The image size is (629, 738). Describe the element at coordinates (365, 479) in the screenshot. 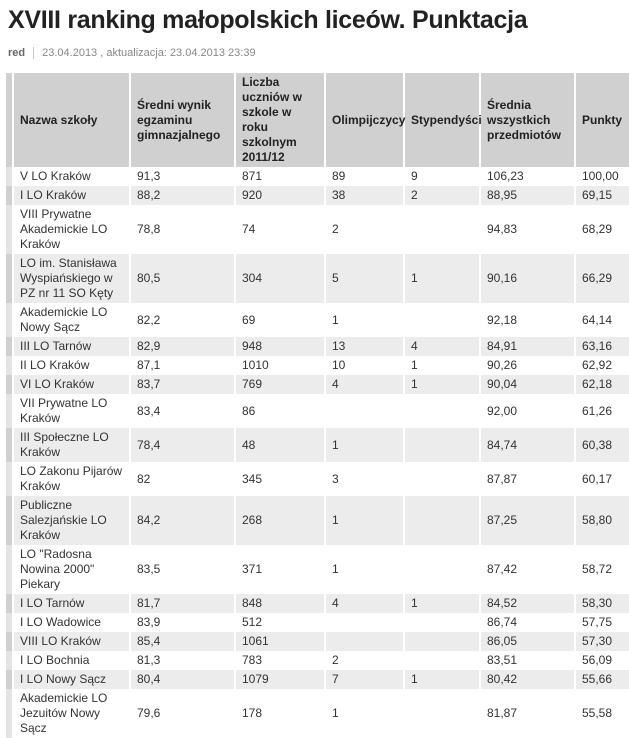

I see `table-cell: 3` at that location.